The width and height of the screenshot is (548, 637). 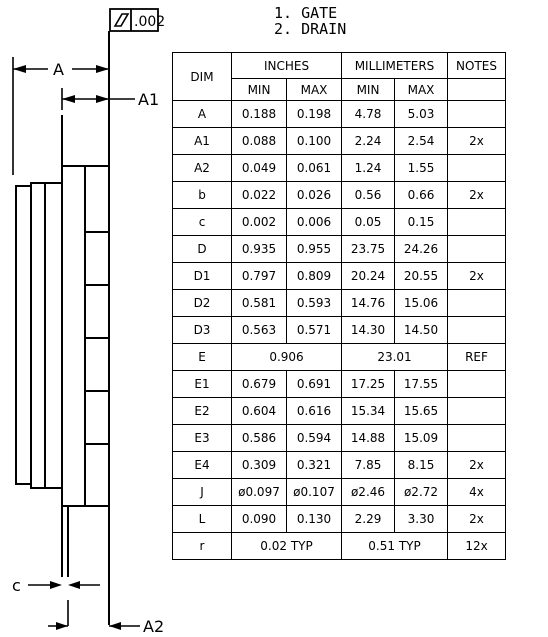 I want to click on cell-mm-min: 0.56, so click(x=368, y=195).